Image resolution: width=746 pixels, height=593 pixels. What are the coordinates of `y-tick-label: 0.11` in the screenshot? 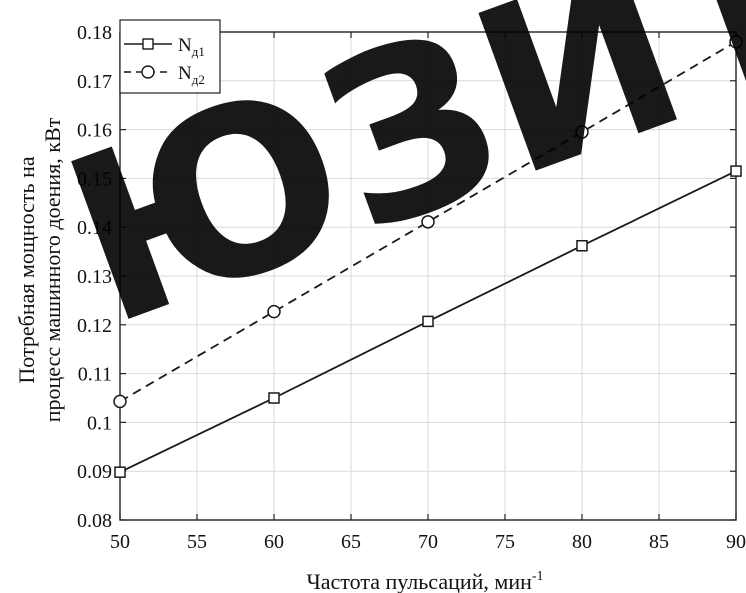 It's located at (95, 375).